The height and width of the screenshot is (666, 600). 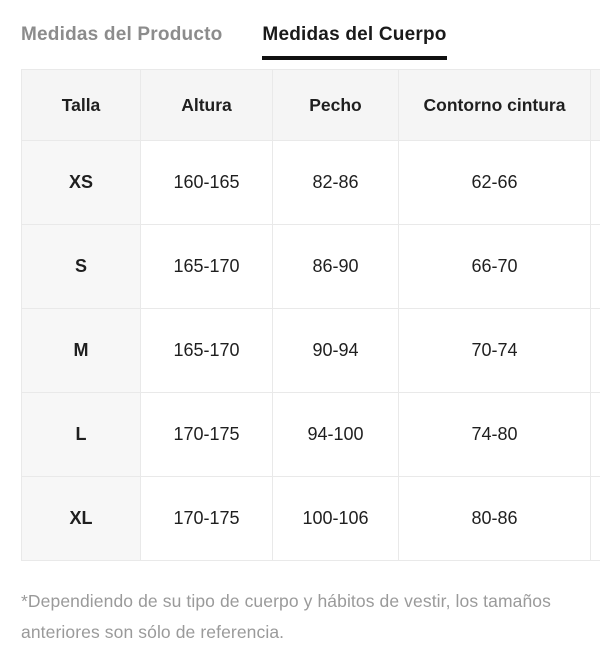 What do you see at coordinates (354, 42) in the screenshot?
I see `tab-medidas-del-cuerpo: Medidas del Cuerpo` at bounding box center [354, 42].